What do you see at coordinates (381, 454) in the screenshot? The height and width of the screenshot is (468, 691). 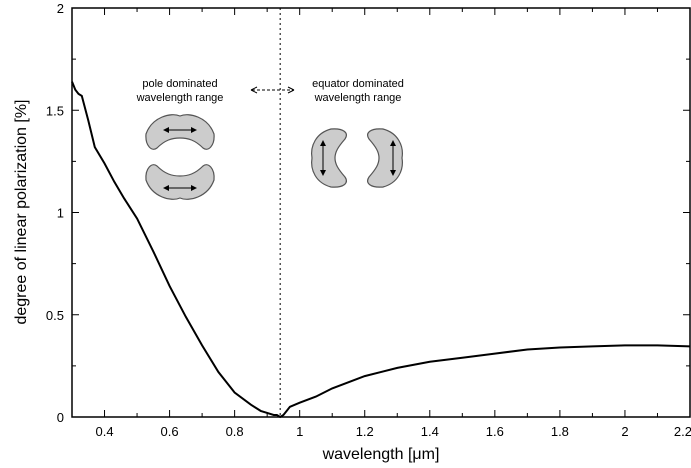 I see `x-axis-label: wavelength [μm]` at bounding box center [381, 454].